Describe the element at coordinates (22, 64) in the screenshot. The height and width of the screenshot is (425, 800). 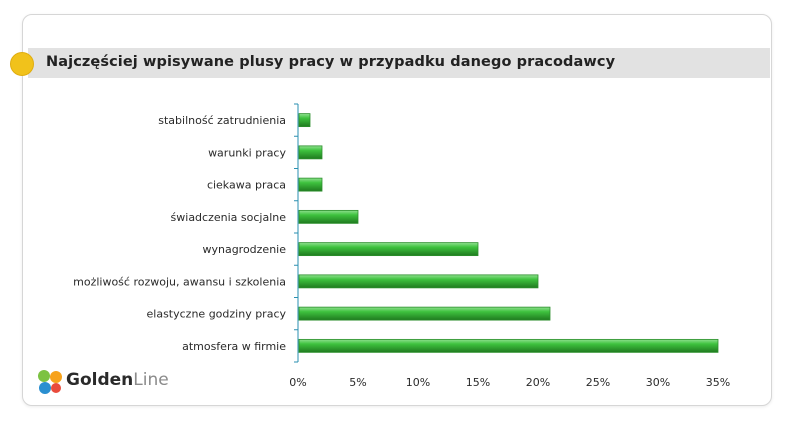
I see `title-bullet-icon` at that location.